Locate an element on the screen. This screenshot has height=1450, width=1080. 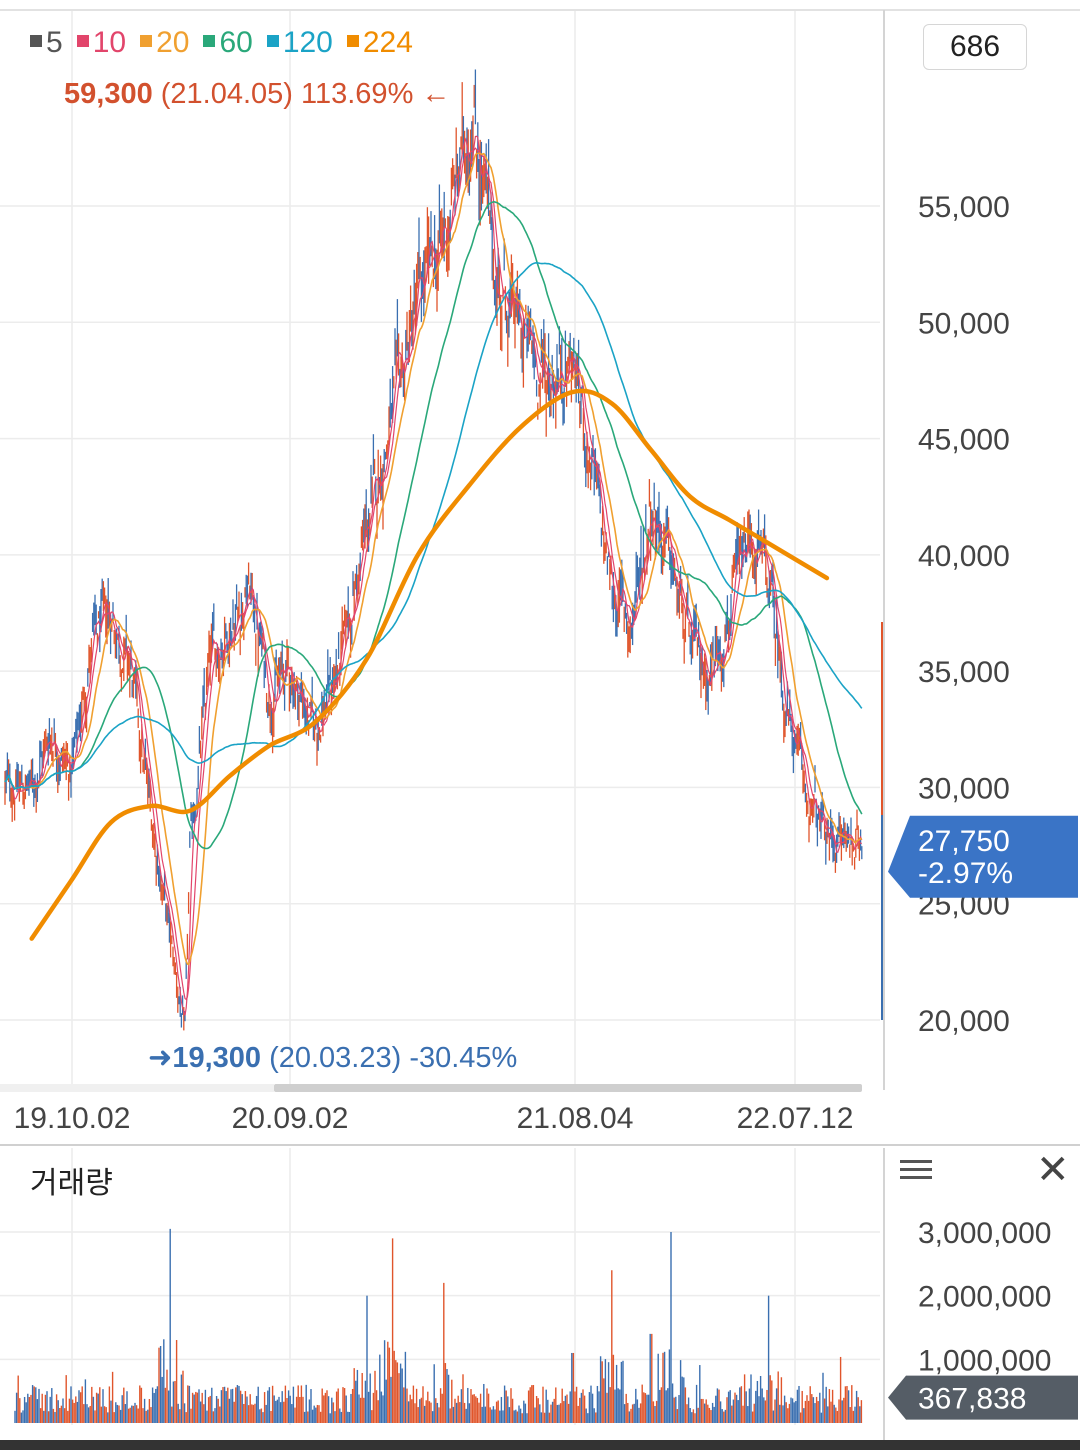
menu-icon is located at coordinates (916, 1170).